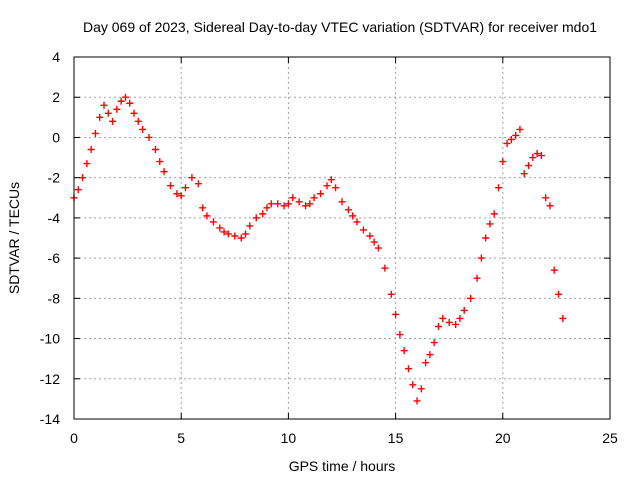 The image size is (640, 480). I want to click on y-tick-label: -2, so click(54, 178).